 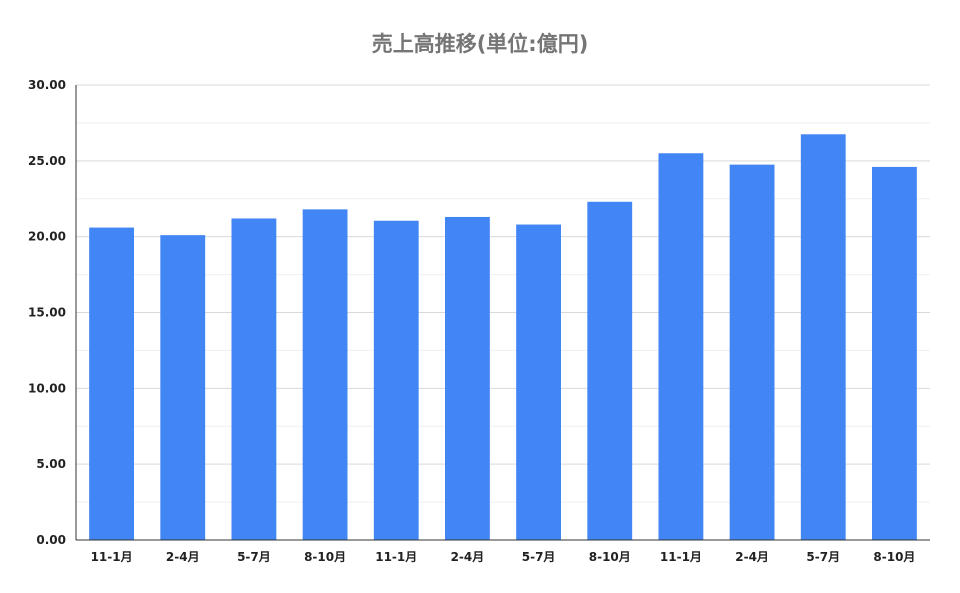 I want to click on chart-title: 売上高推移(単位:億円), so click(x=480, y=44).